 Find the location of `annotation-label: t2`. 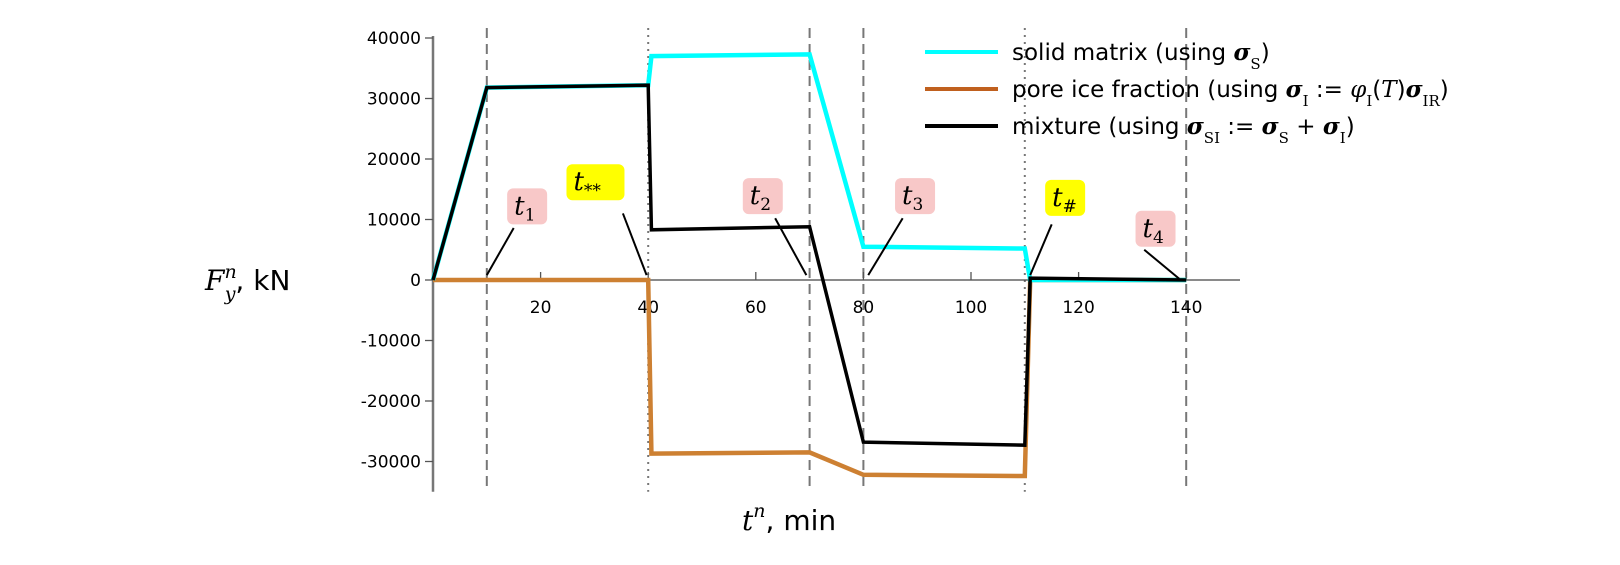

annotation-label: t2 is located at coordinates (760, 198).